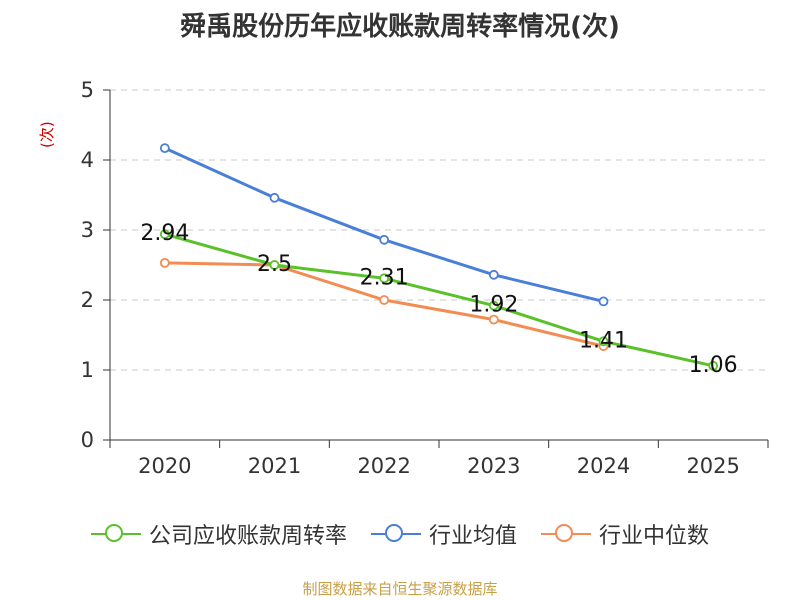 Image resolution: width=800 pixels, height=600 pixels. I want to click on point-company-2020, so click(164, 234).